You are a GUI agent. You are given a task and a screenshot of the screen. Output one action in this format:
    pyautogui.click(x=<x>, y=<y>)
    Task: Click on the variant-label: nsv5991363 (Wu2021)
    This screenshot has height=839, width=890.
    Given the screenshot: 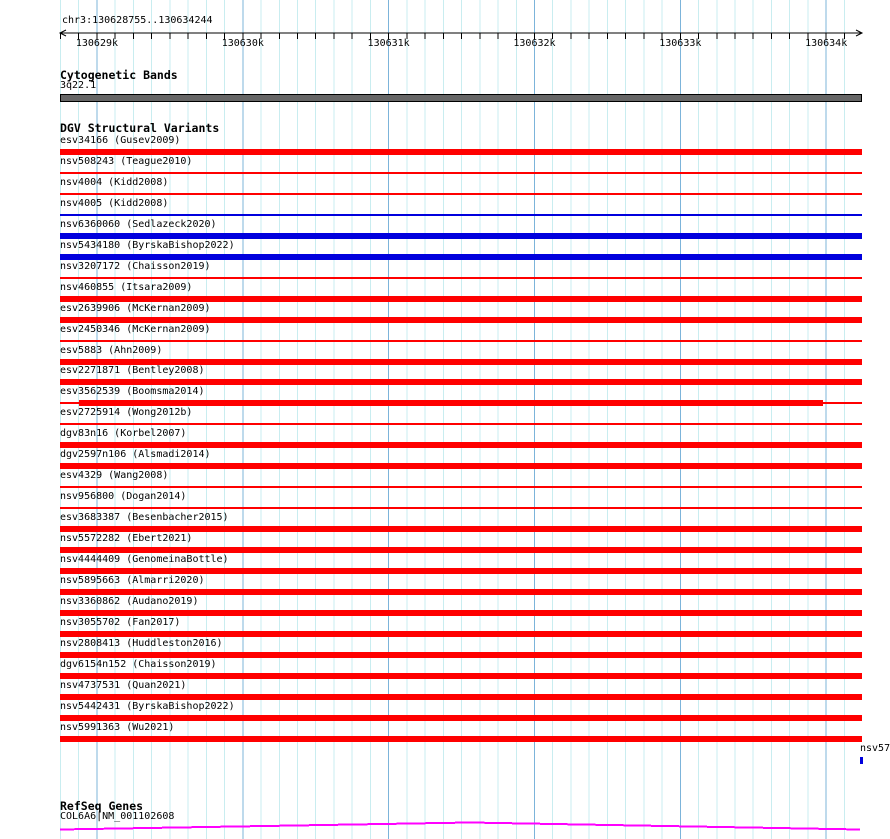 What is the action you would take?
    pyautogui.click(x=117, y=727)
    